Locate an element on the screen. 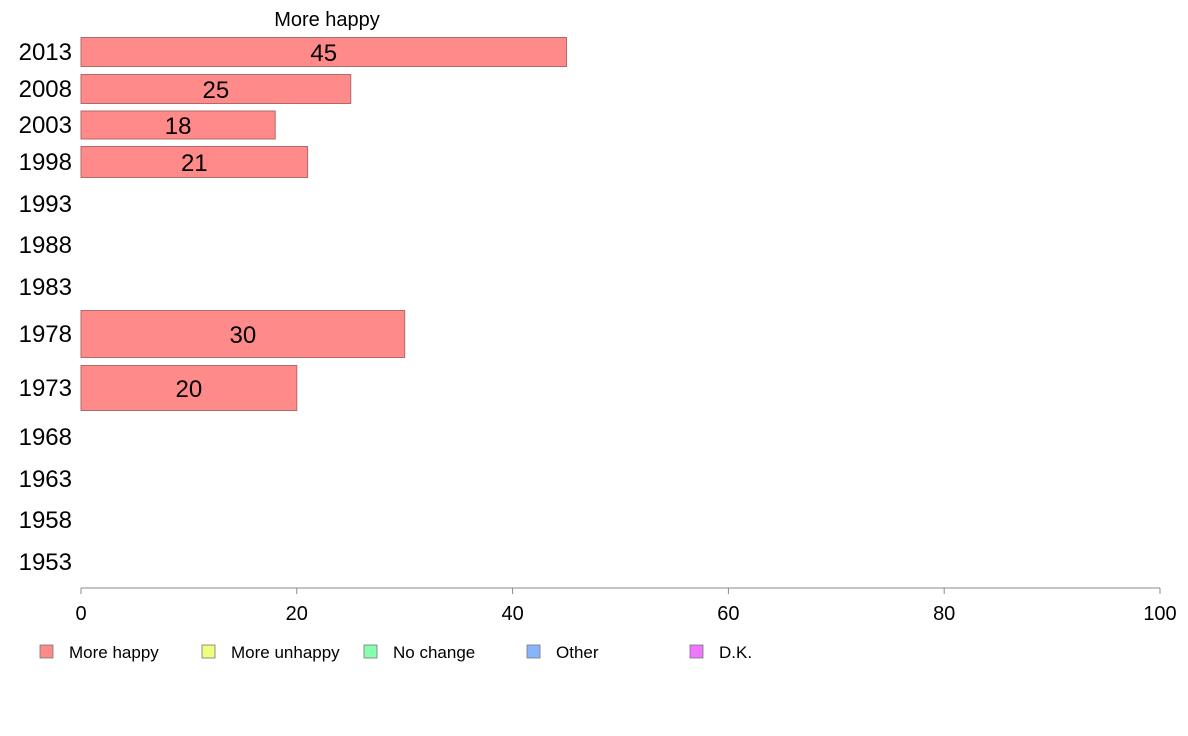 This screenshot has height=736, width=1188. legend-item: No change is located at coordinates (419, 652).